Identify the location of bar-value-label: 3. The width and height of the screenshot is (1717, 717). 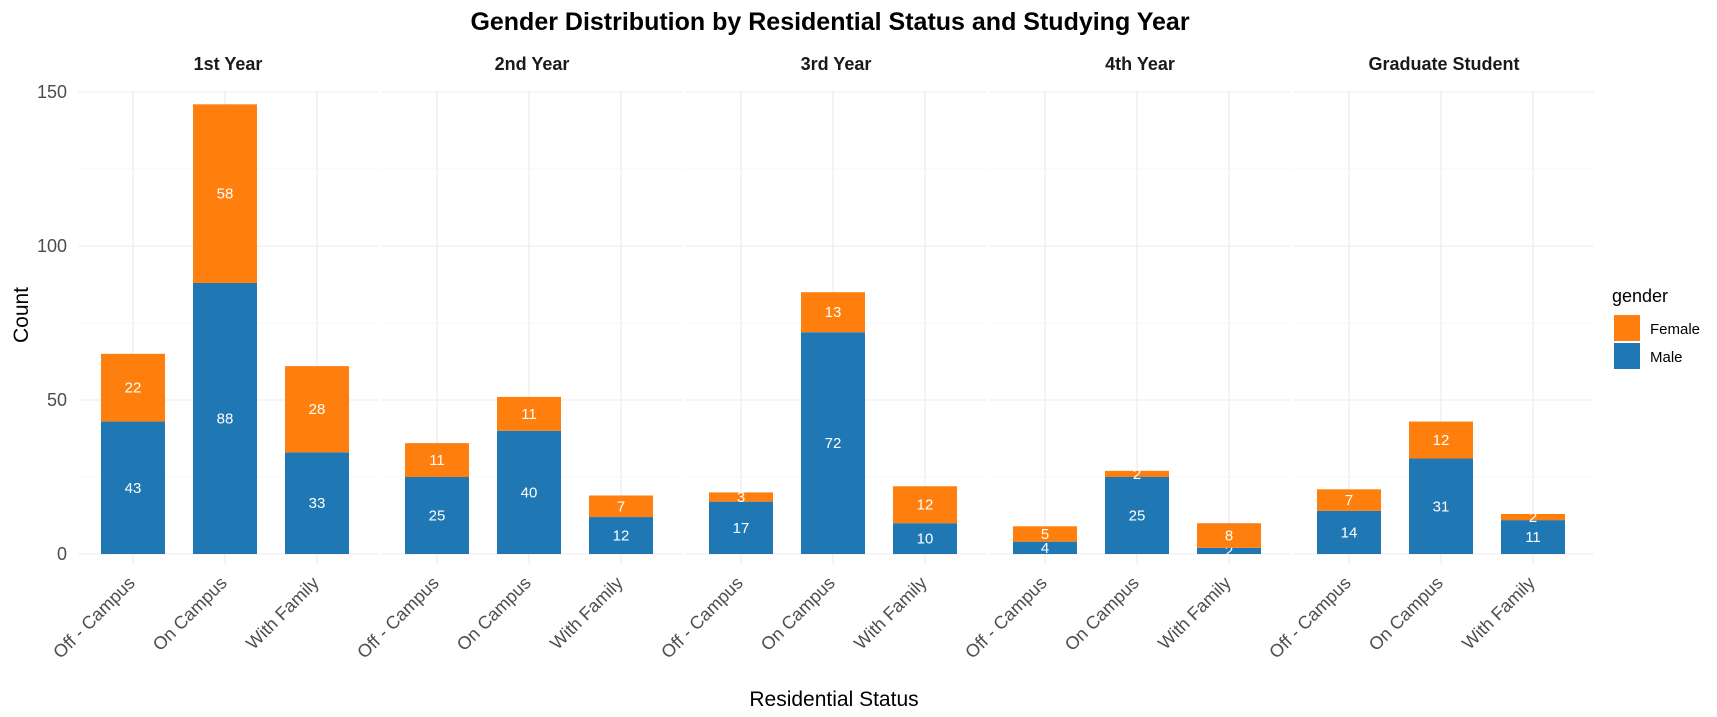
(741, 497).